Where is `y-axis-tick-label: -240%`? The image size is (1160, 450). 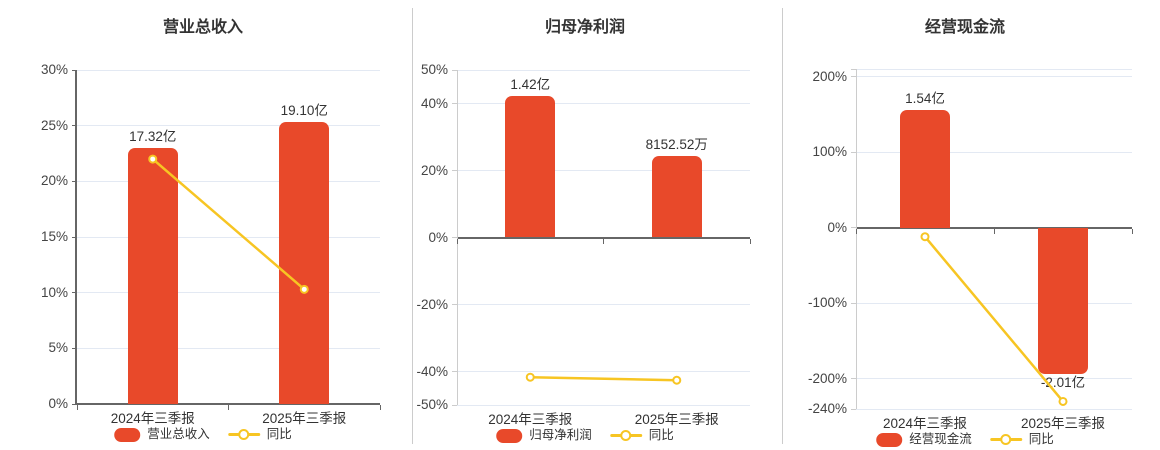
y-axis-tick-label: -240% is located at coordinates (827, 408).